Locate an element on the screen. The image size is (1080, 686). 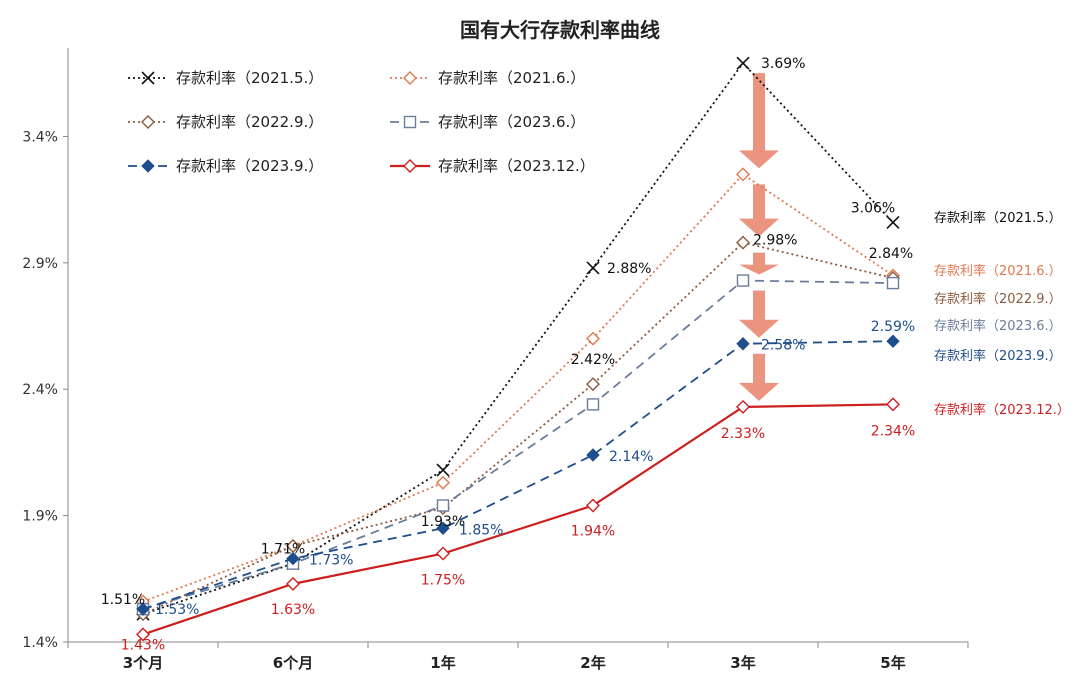
y-tick-label: 2.9% is located at coordinates (40, 264).